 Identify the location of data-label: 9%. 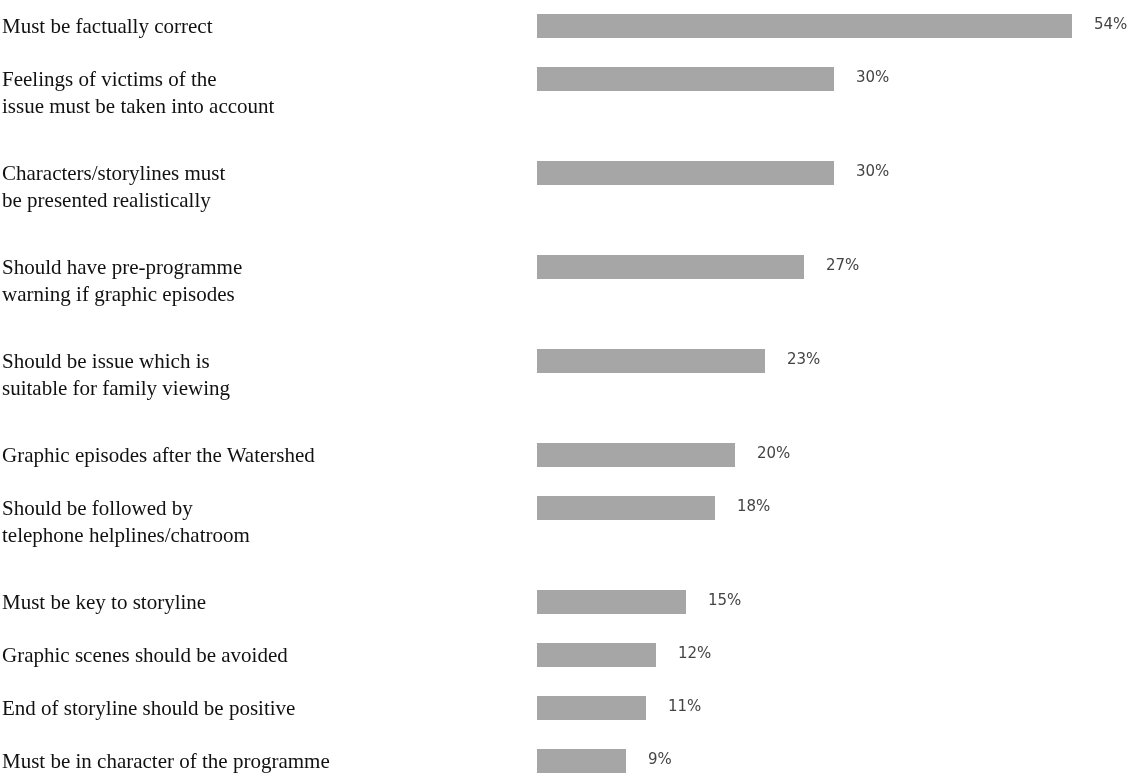
(660, 759).